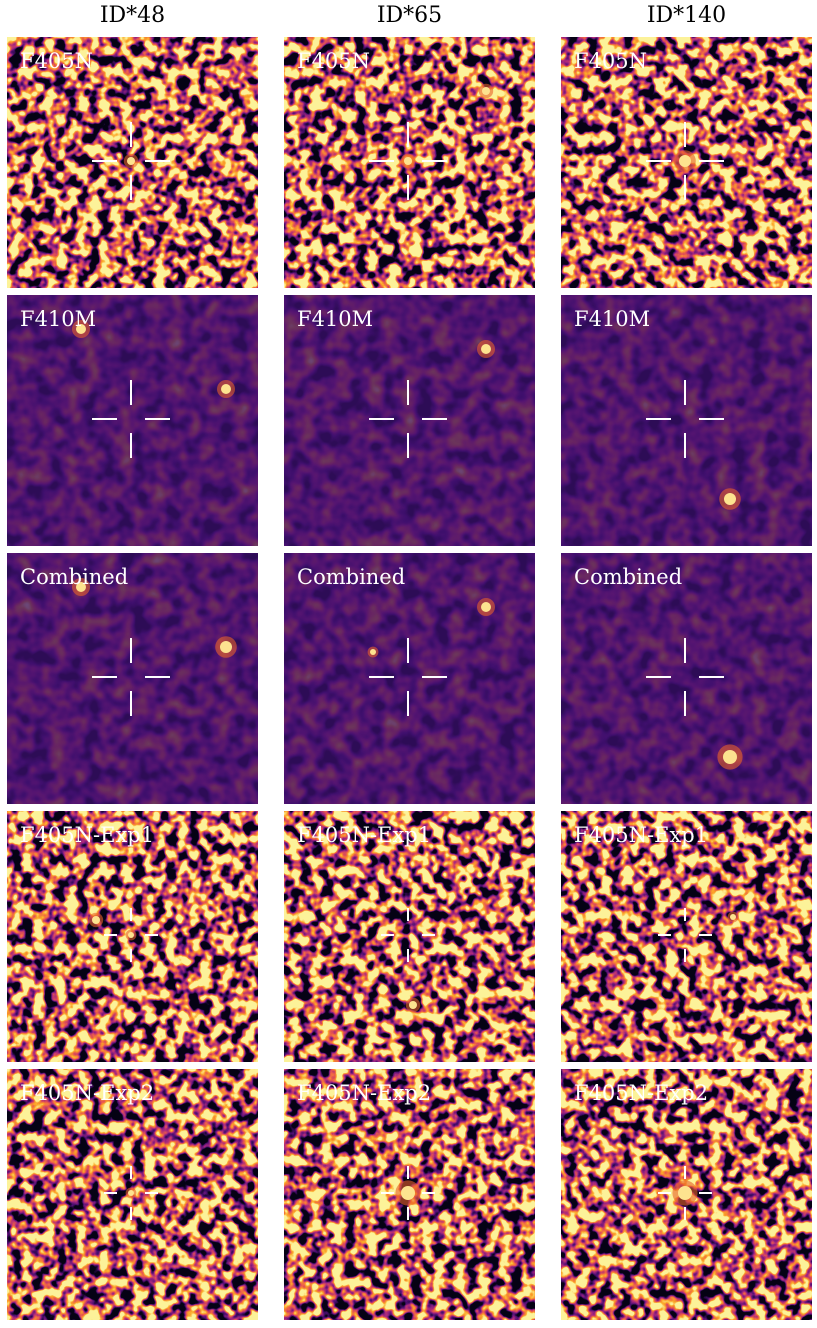 This screenshot has width=817, height=1328. What do you see at coordinates (686, 15) in the screenshot?
I see `column-title: ID*140` at bounding box center [686, 15].